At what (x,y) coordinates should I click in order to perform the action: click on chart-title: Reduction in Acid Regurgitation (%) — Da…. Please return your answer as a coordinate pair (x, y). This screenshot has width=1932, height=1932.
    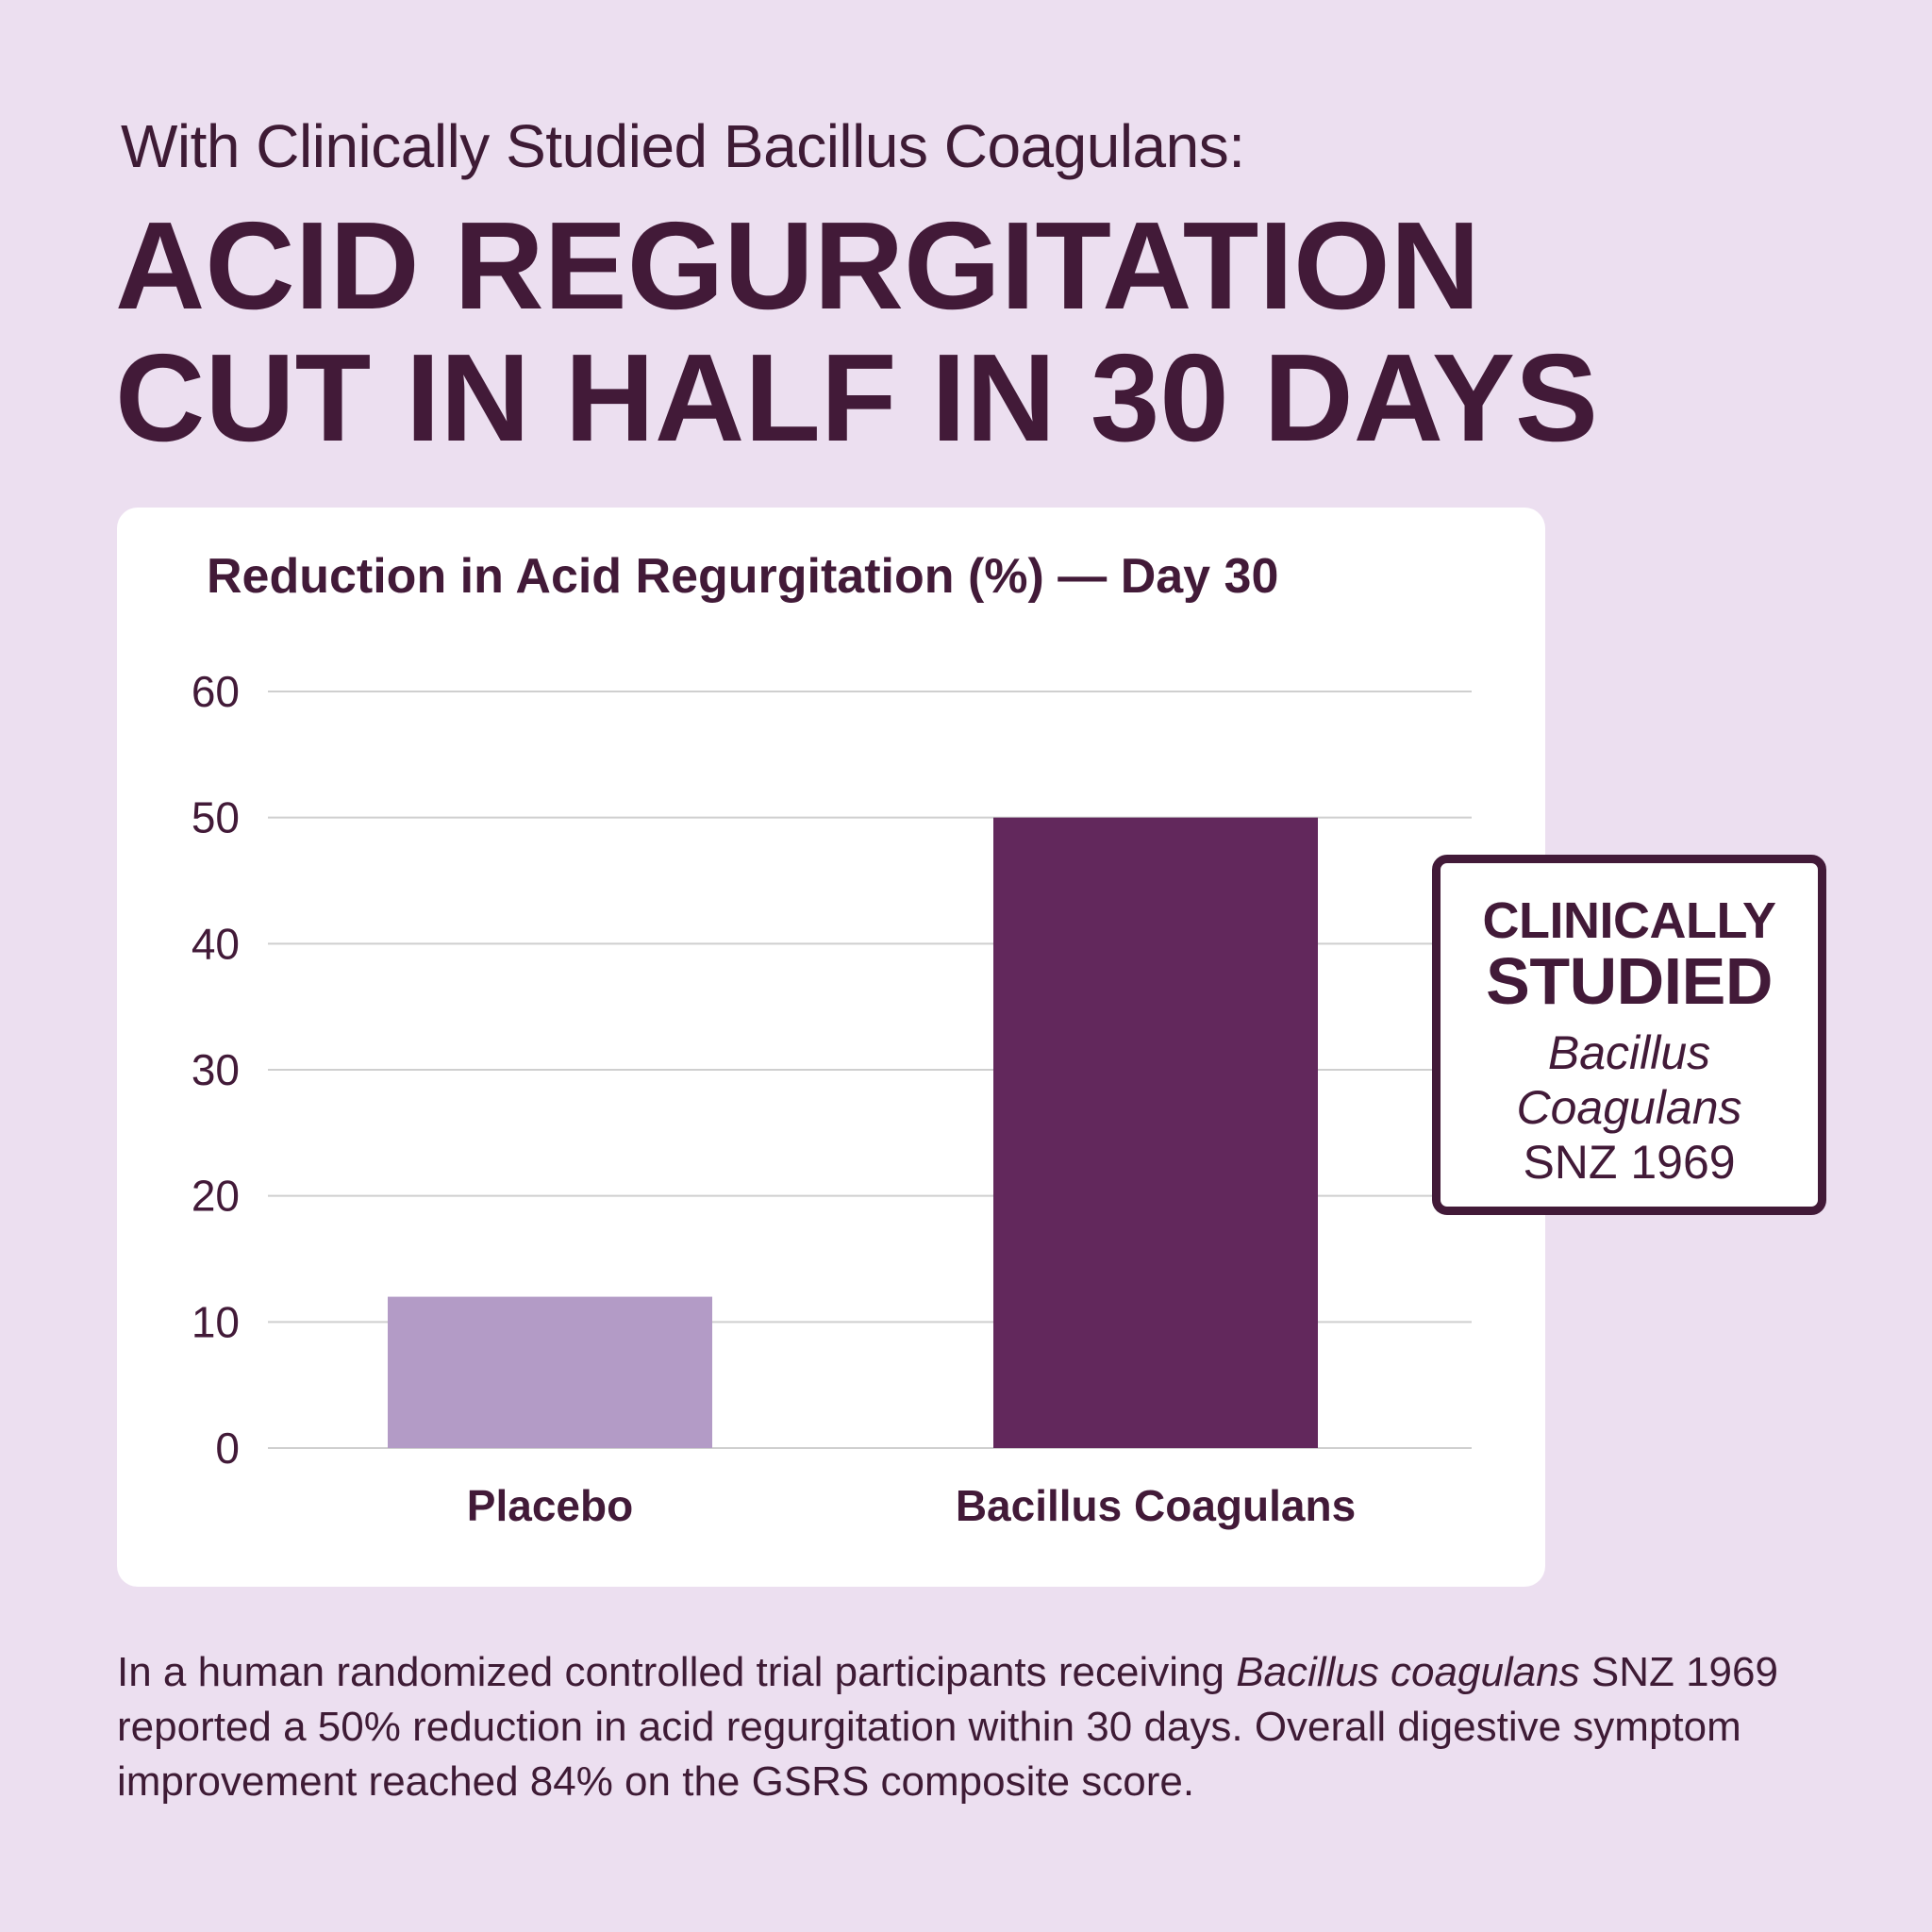
    Looking at the image, I should click on (742, 577).